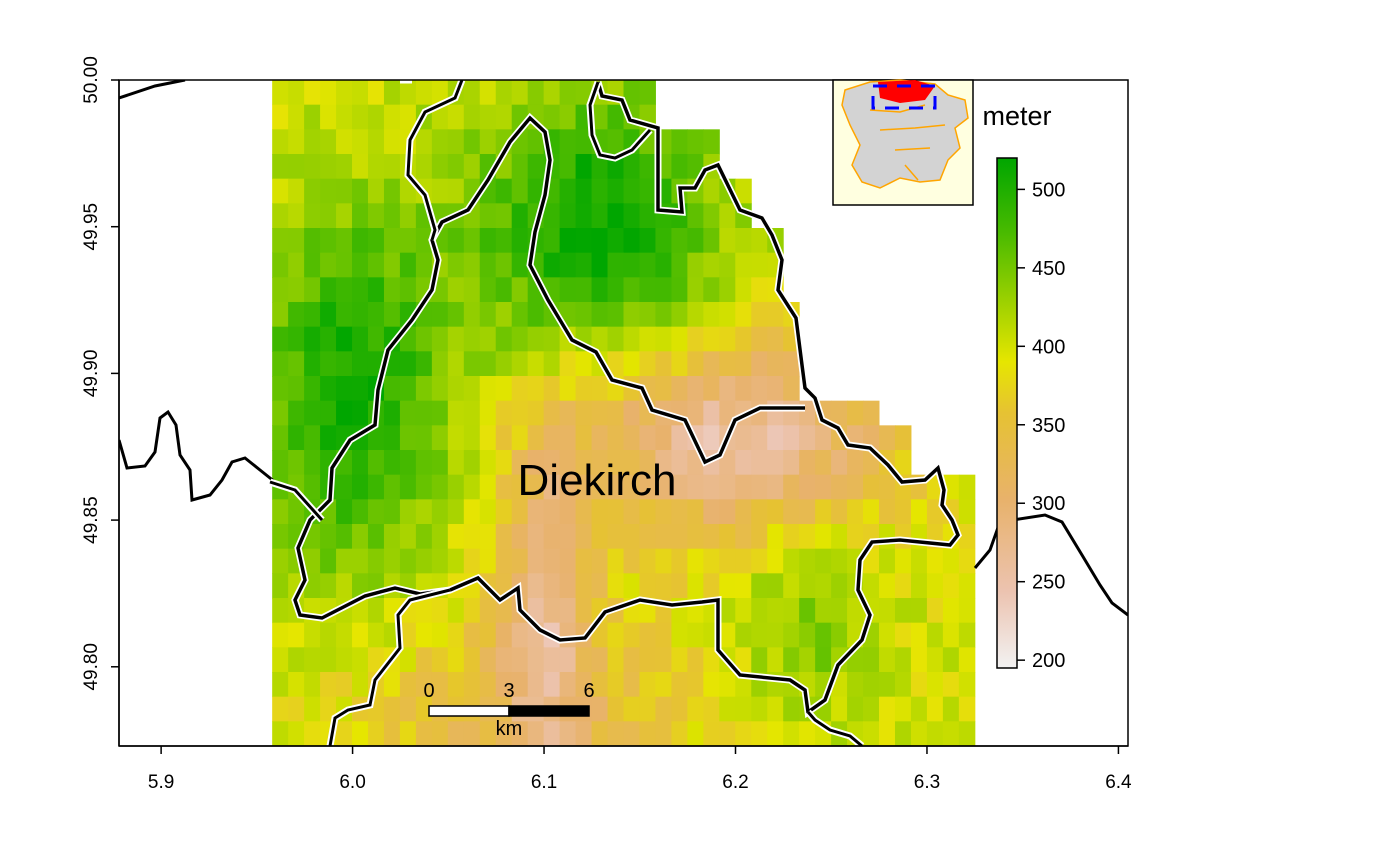  What do you see at coordinates (903, 142) in the screenshot?
I see `overview-inset` at bounding box center [903, 142].